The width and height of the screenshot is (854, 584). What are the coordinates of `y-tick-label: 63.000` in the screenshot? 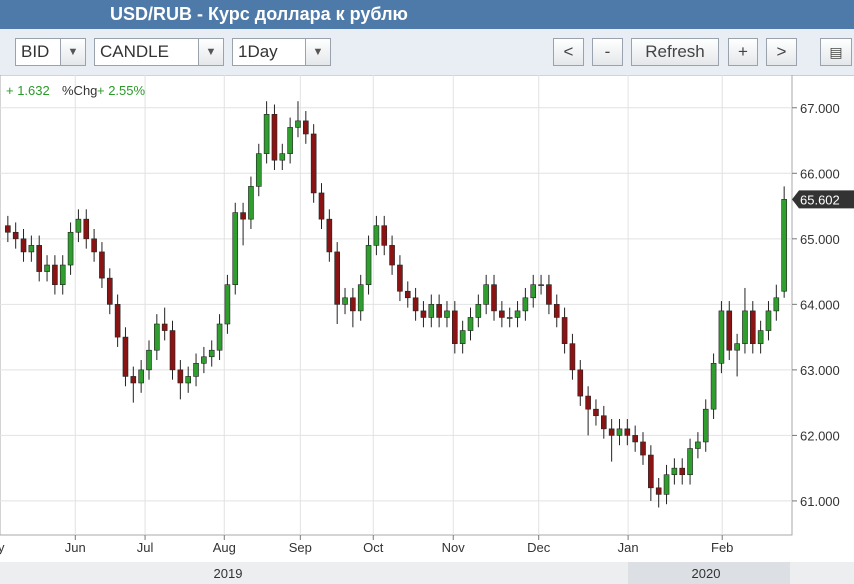 It's located at (820, 370).